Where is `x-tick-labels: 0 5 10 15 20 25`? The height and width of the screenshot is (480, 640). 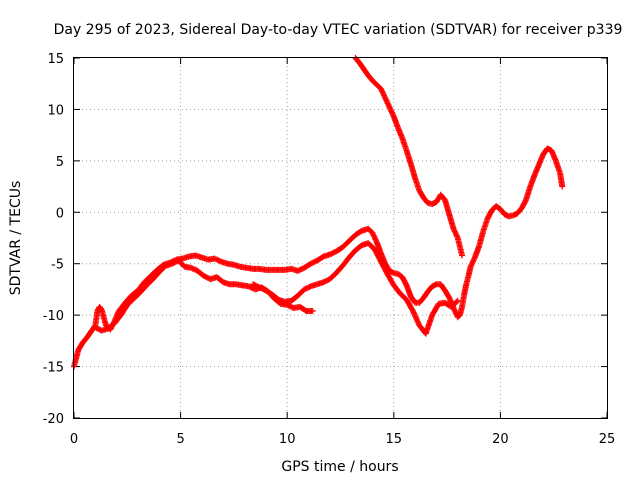
x-tick-labels: 0 5 10 15 20 25 is located at coordinates (342, 439).